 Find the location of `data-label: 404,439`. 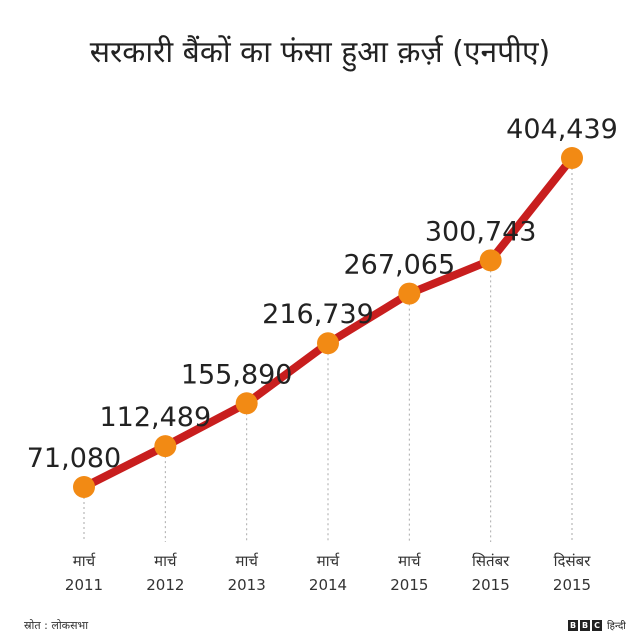

data-label: 404,439 is located at coordinates (562, 129).